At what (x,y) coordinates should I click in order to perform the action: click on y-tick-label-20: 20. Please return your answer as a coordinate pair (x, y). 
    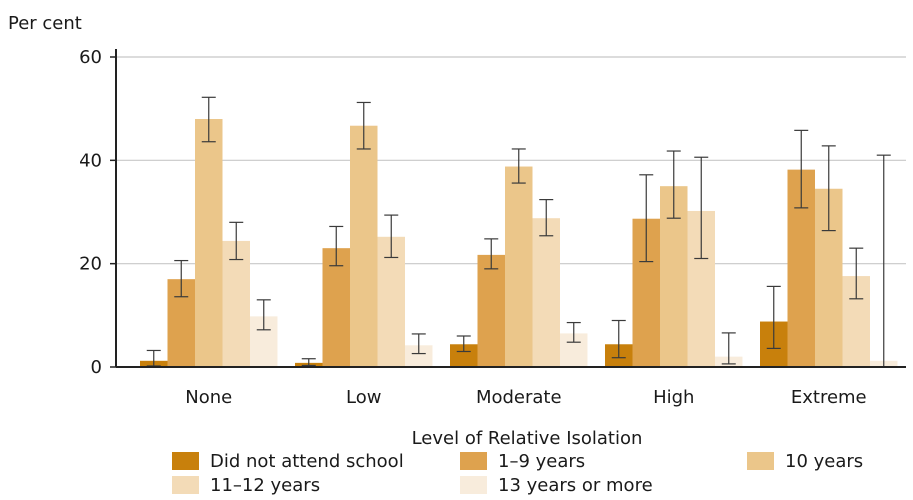
    Looking at the image, I should click on (90, 264).